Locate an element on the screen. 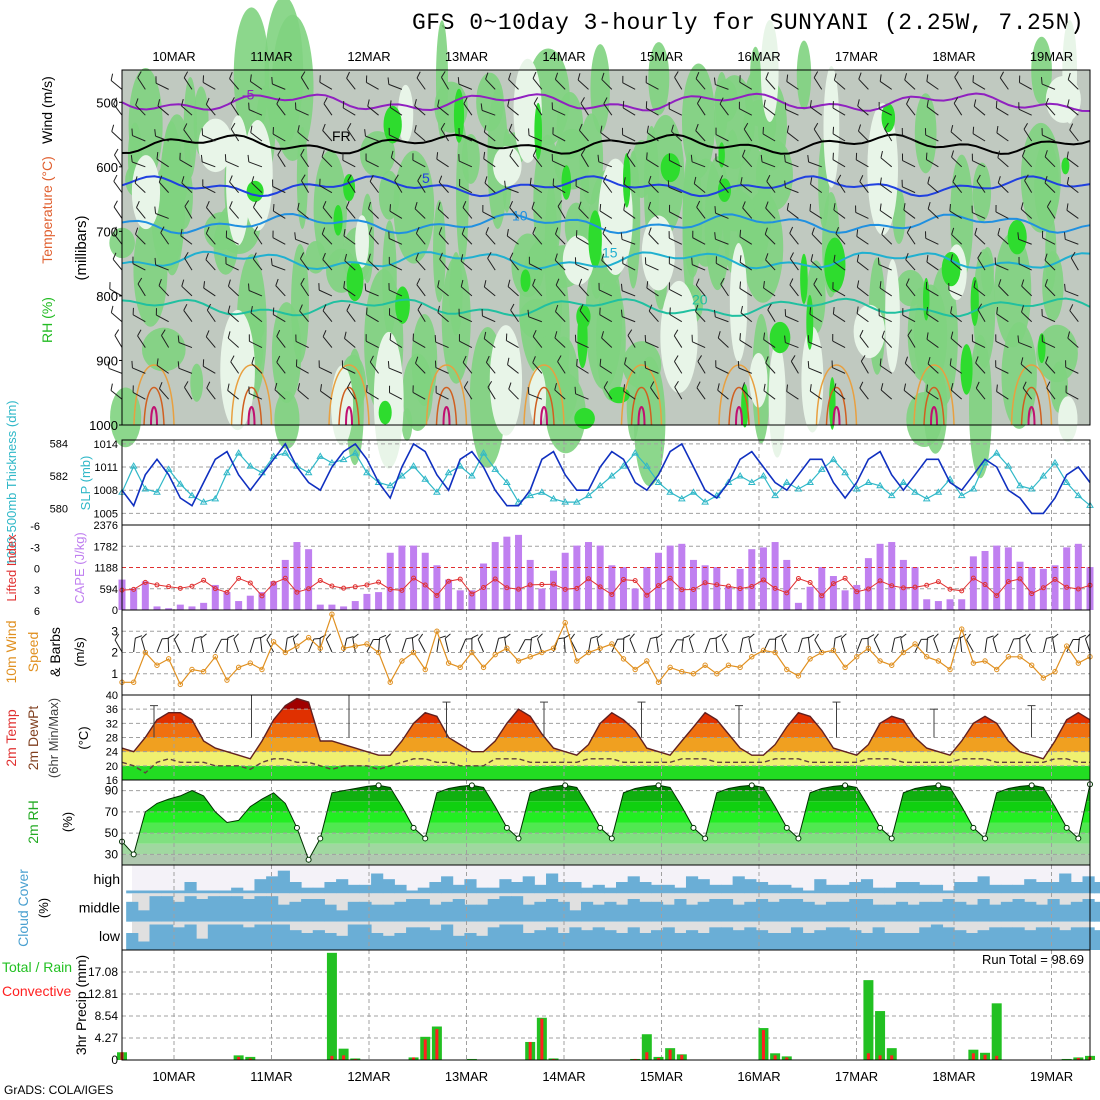  li-line is located at coordinates (606, 587).